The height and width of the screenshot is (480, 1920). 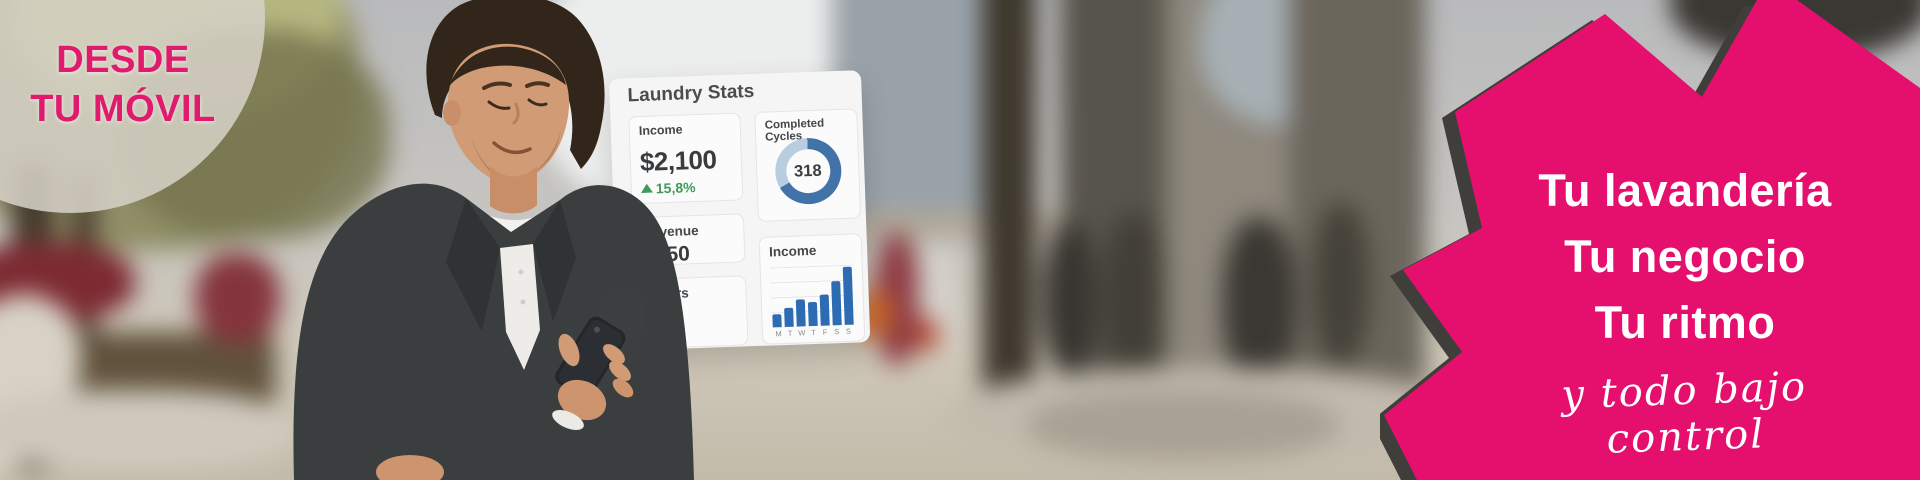 What do you see at coordinates (123, 60) in the screenshot?
I see `badge-line1: DESDE` at bounding box center [123, 60].